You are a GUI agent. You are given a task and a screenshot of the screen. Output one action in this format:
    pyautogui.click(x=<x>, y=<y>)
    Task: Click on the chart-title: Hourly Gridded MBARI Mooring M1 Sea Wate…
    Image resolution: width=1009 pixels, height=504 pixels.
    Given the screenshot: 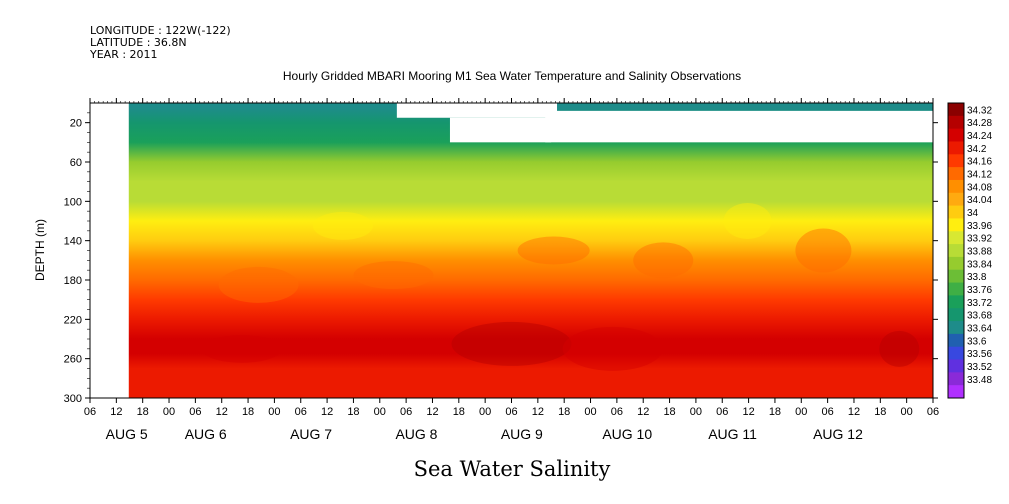 What is the action you would take?
    pyautogui.click(x=512, y=76)
    